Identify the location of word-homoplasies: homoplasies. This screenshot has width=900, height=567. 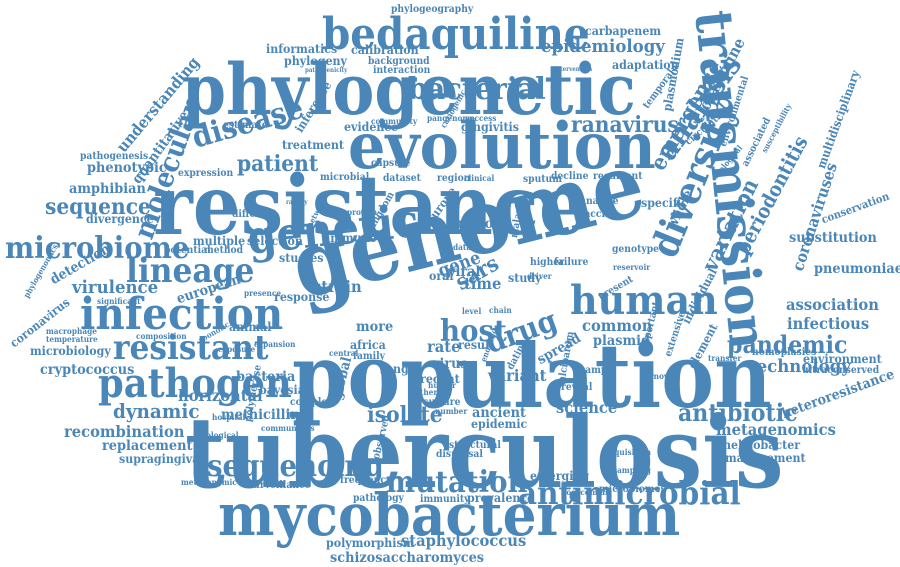
(784, 352).